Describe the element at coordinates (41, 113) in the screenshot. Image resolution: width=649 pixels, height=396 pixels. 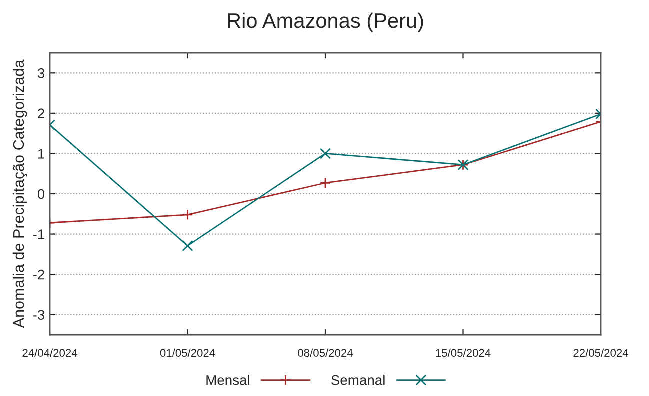
I see `y-tick-label: 2` at that location.